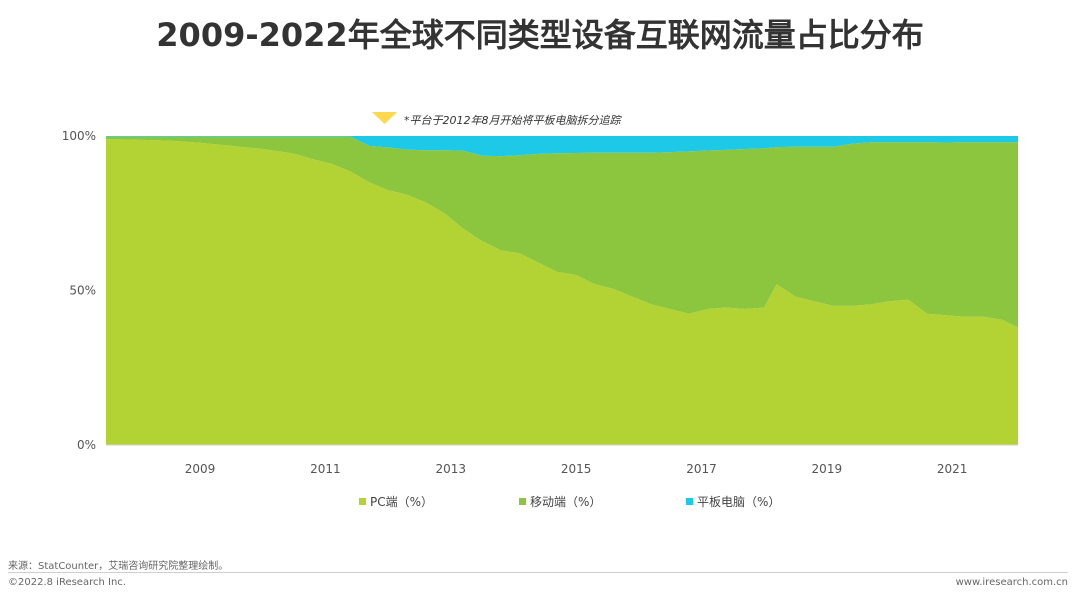 This screenshot has height=598, width=1080. I want to click on legend-label-mobile: 移动端（%）, so click(566, 502).